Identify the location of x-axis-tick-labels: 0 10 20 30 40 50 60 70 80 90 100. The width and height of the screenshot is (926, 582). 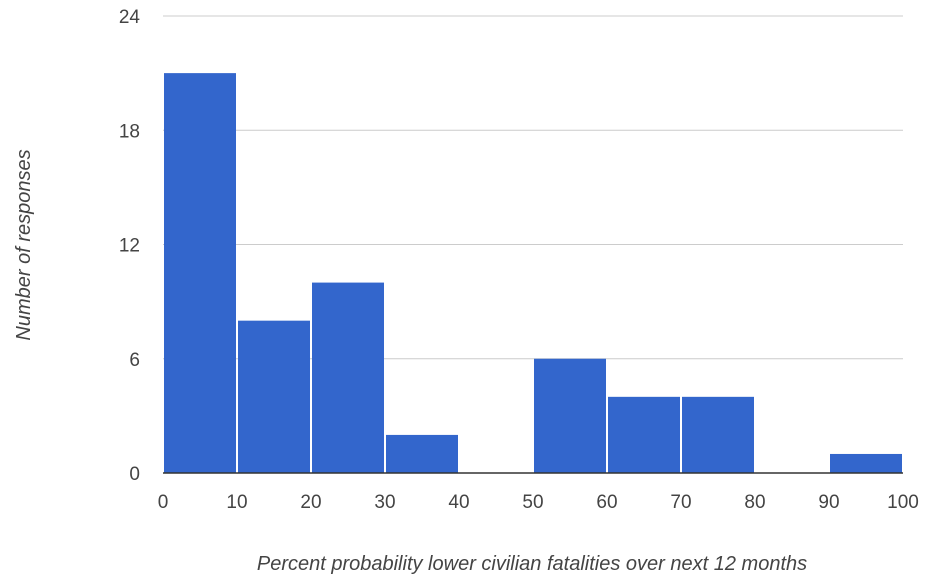
(538, 502).